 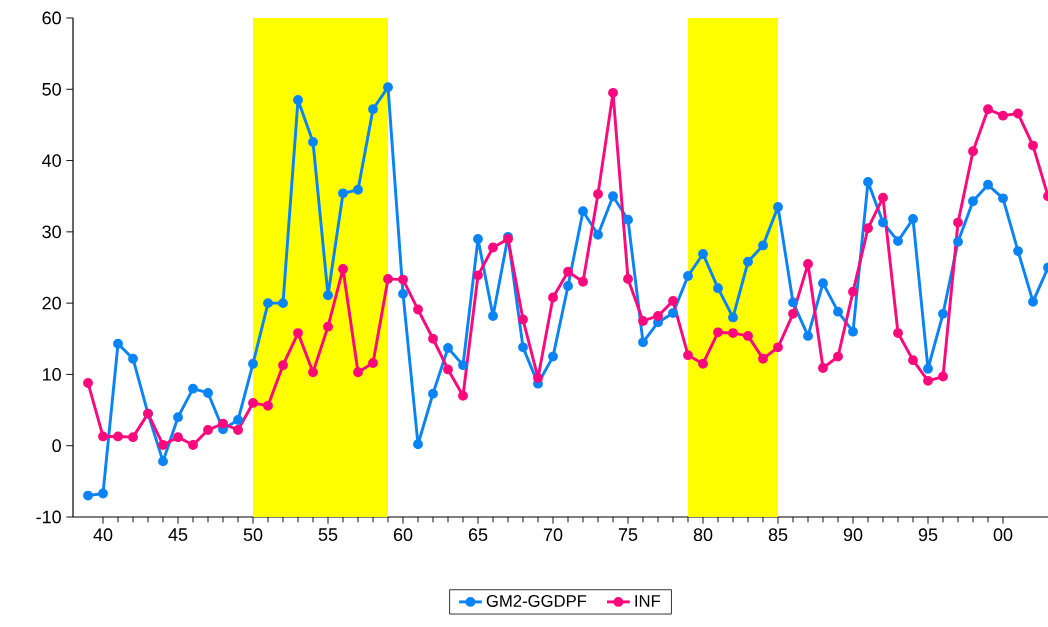 I want to click on legend-label: GM2-GGDPF, so click(x=536, y=601).